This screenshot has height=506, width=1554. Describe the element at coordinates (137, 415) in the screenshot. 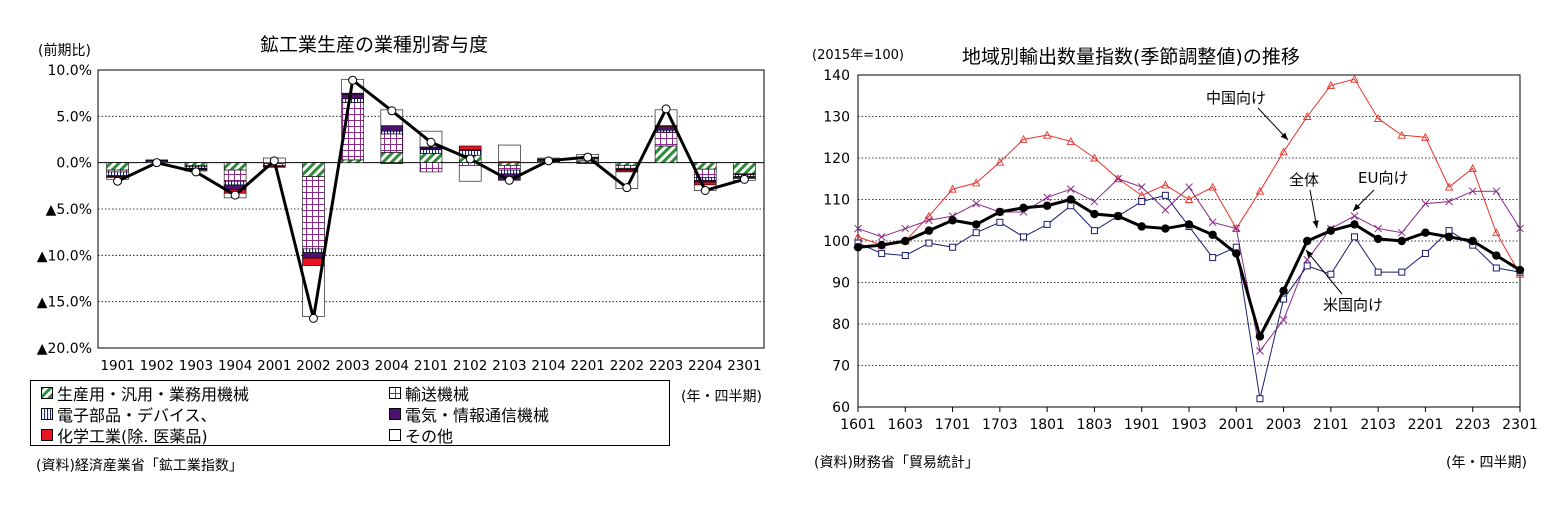

I see `legend-label-denshi: 電子部品・デバイス、` at that location.